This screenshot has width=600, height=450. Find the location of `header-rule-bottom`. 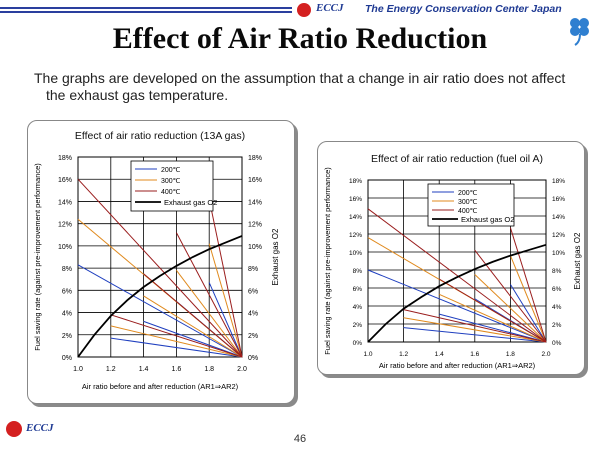

header-rule-bottom is located at coordinates (146, 12).